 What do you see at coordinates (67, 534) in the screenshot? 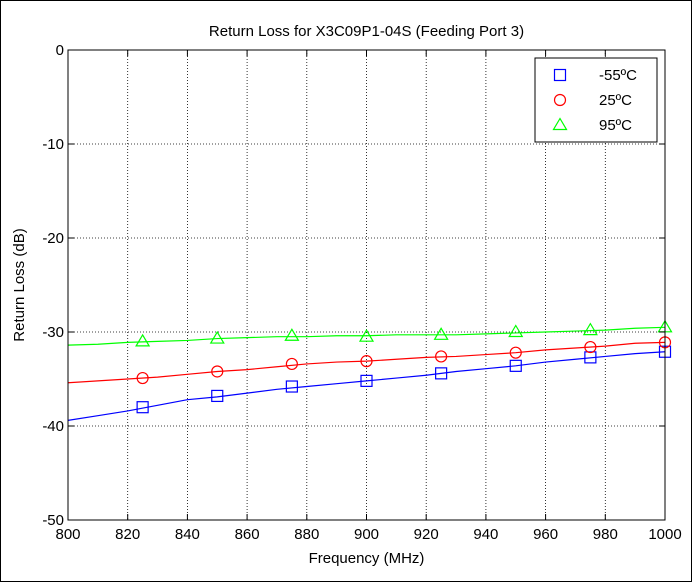
I see `x-tick-label: 800` at bounding box center [67, 534].